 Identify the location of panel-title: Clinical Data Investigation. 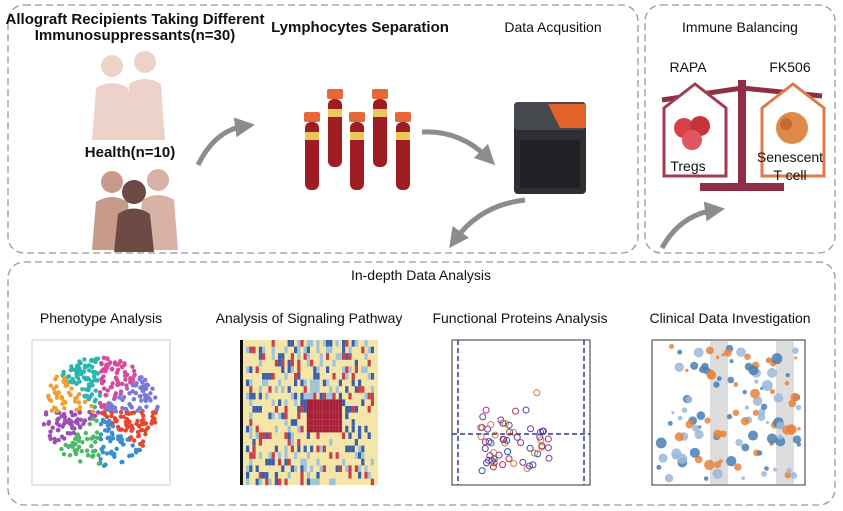
(729, 318).